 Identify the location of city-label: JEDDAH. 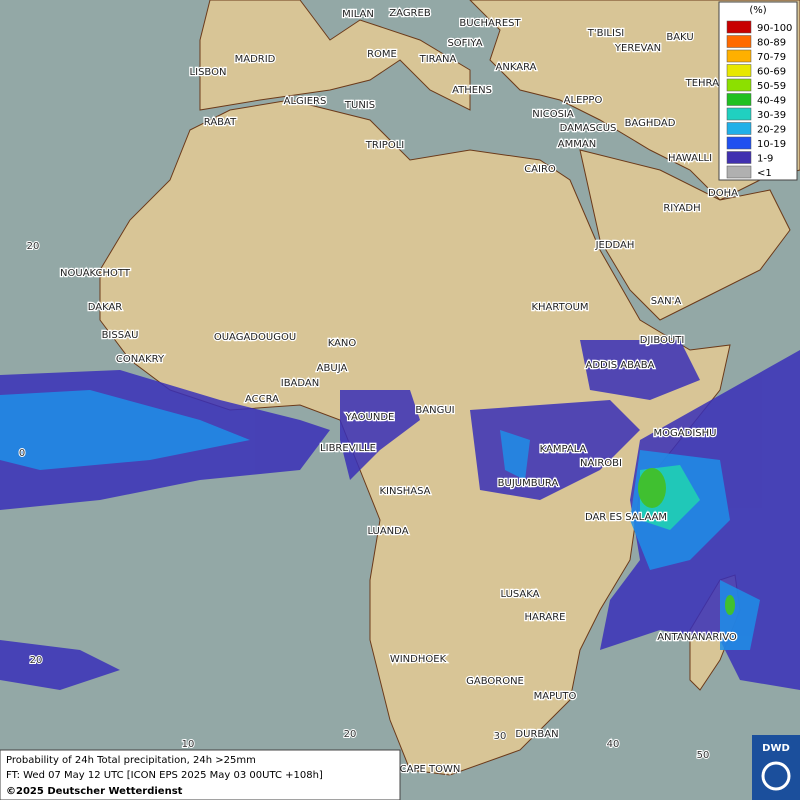
(615, 245).